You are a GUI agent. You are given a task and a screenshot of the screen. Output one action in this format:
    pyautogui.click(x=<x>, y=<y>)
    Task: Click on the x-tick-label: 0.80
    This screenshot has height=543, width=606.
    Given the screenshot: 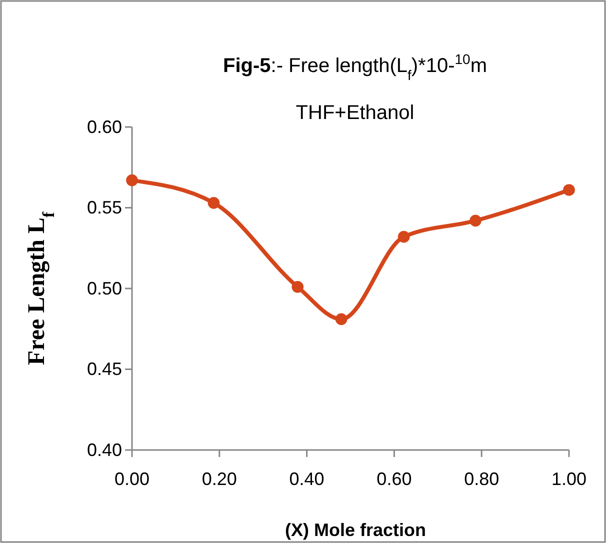 What is the action you would take?
    pyautogui.click(x=482, y=479)
    